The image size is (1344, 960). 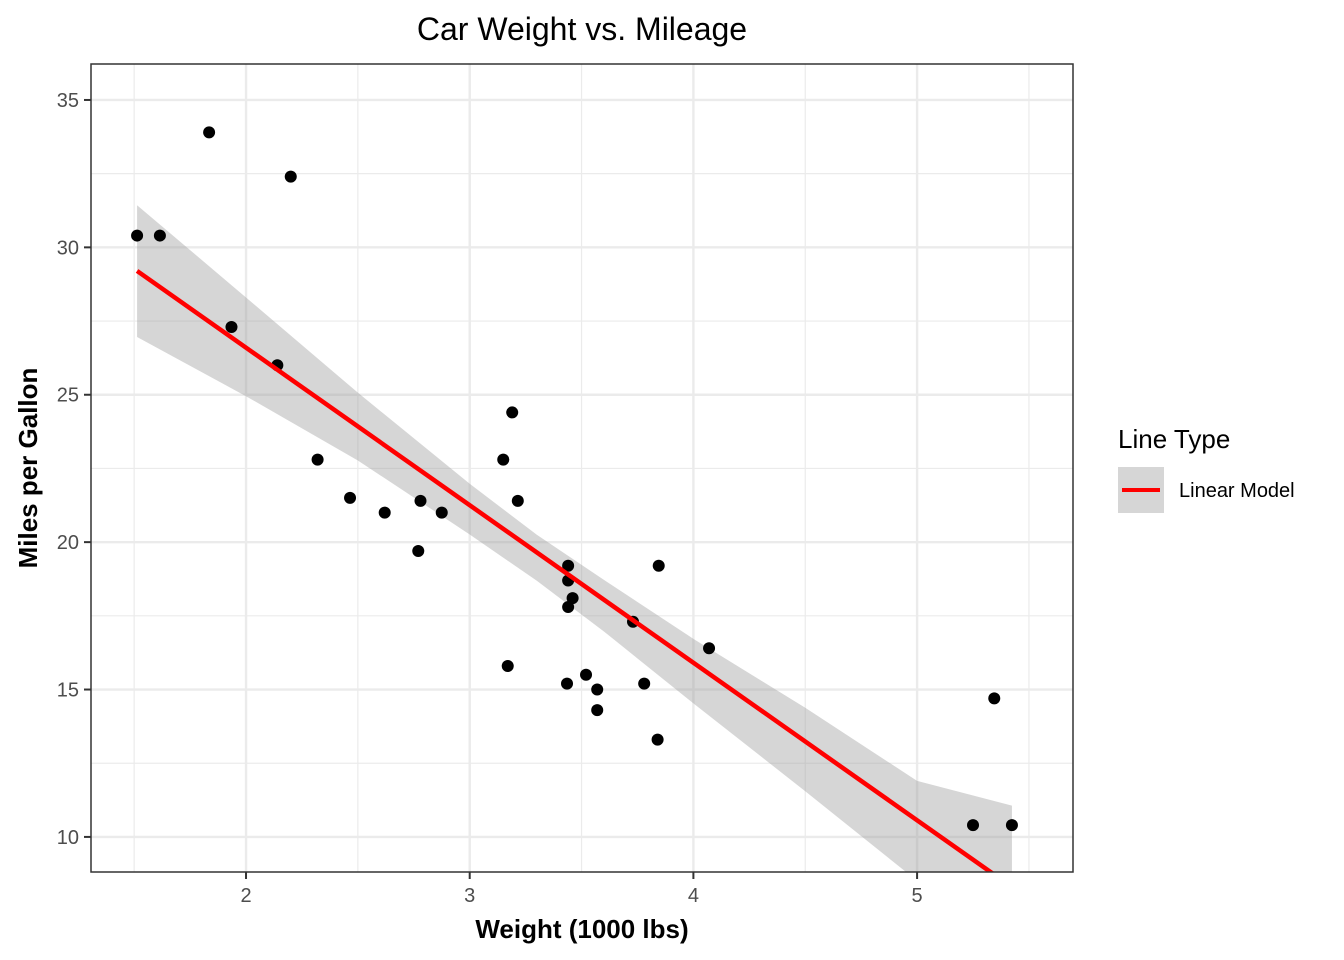 What do you see at coordinates (68, 248) in the screenshot?
I see `y-tick-label: 30` at bounding box center [68, 248].